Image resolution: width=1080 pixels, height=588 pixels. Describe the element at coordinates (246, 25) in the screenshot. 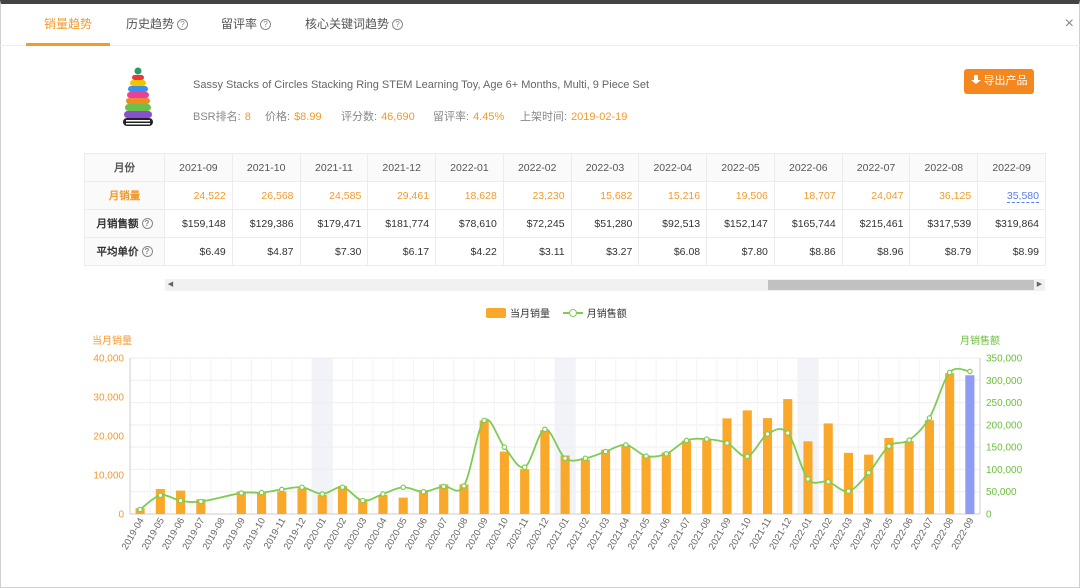

I see `tab-review-rate: 留评率?` at that location.